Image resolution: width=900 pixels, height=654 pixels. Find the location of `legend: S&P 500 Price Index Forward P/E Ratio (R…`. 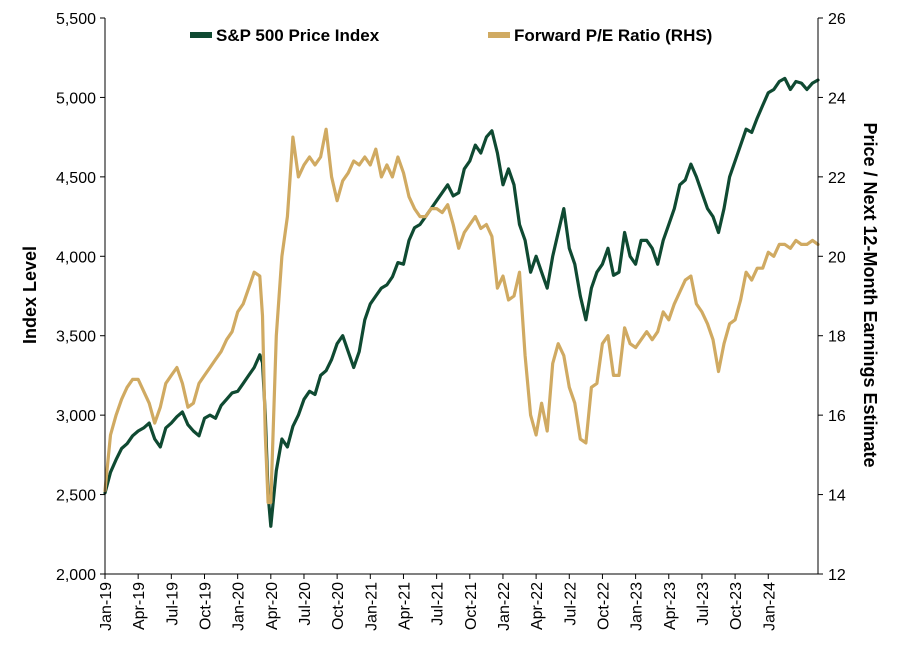

legend: S&P 500 Price Index Forward P/E Ratio (R… is located at coordinates (451, 35).